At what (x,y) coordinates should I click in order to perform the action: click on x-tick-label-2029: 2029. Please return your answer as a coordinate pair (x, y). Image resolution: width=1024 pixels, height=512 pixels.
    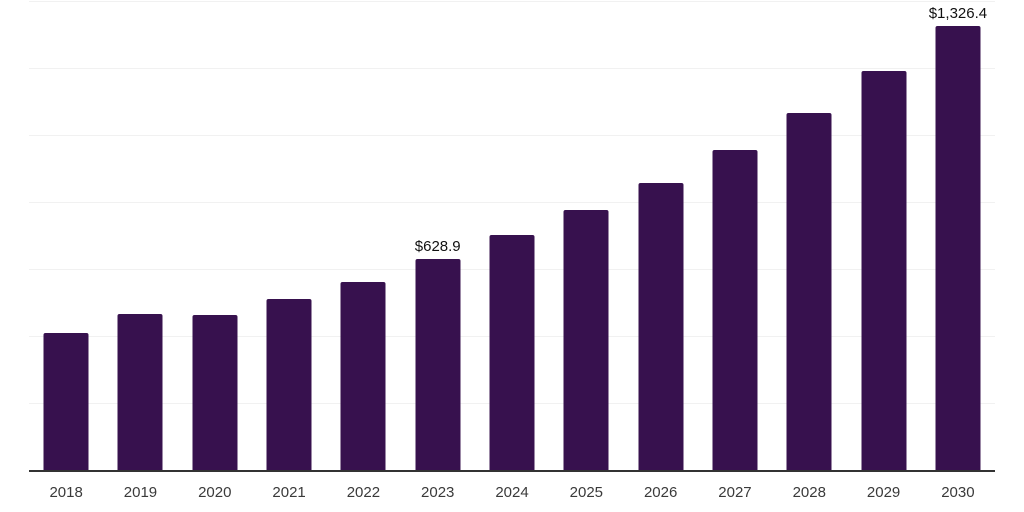
    Looking at the image, I should click on (883, 492).